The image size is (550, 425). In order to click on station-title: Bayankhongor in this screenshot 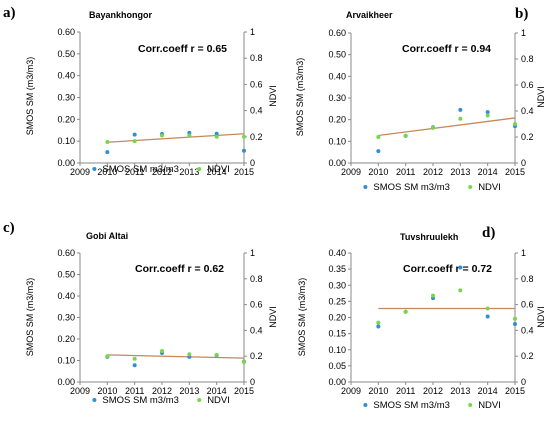, I will do `click(121, 15)`.